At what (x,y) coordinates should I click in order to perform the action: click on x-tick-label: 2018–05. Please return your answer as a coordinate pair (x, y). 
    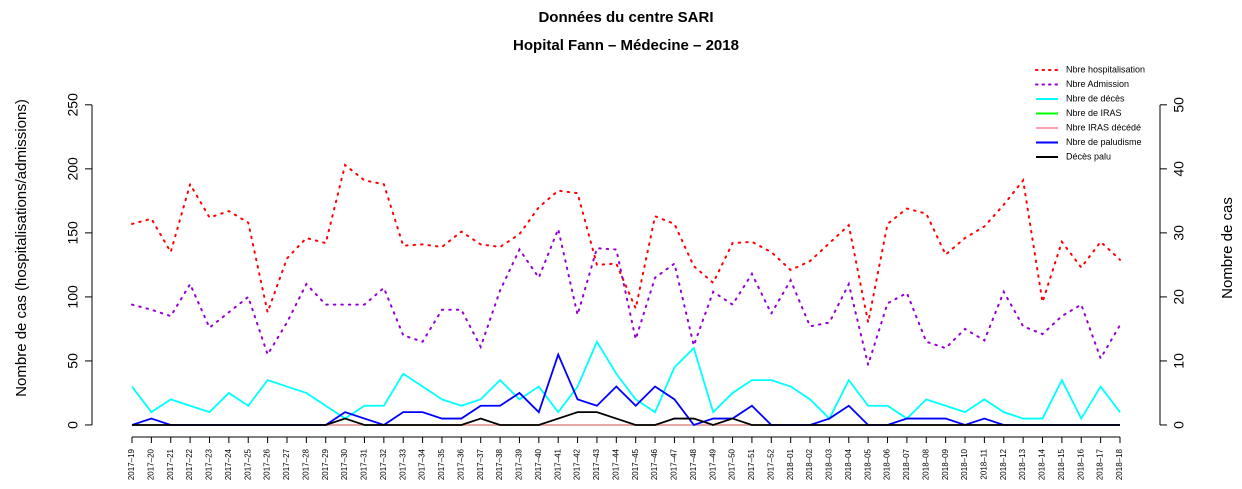
    Looking at the image, I should click on (867, 464).